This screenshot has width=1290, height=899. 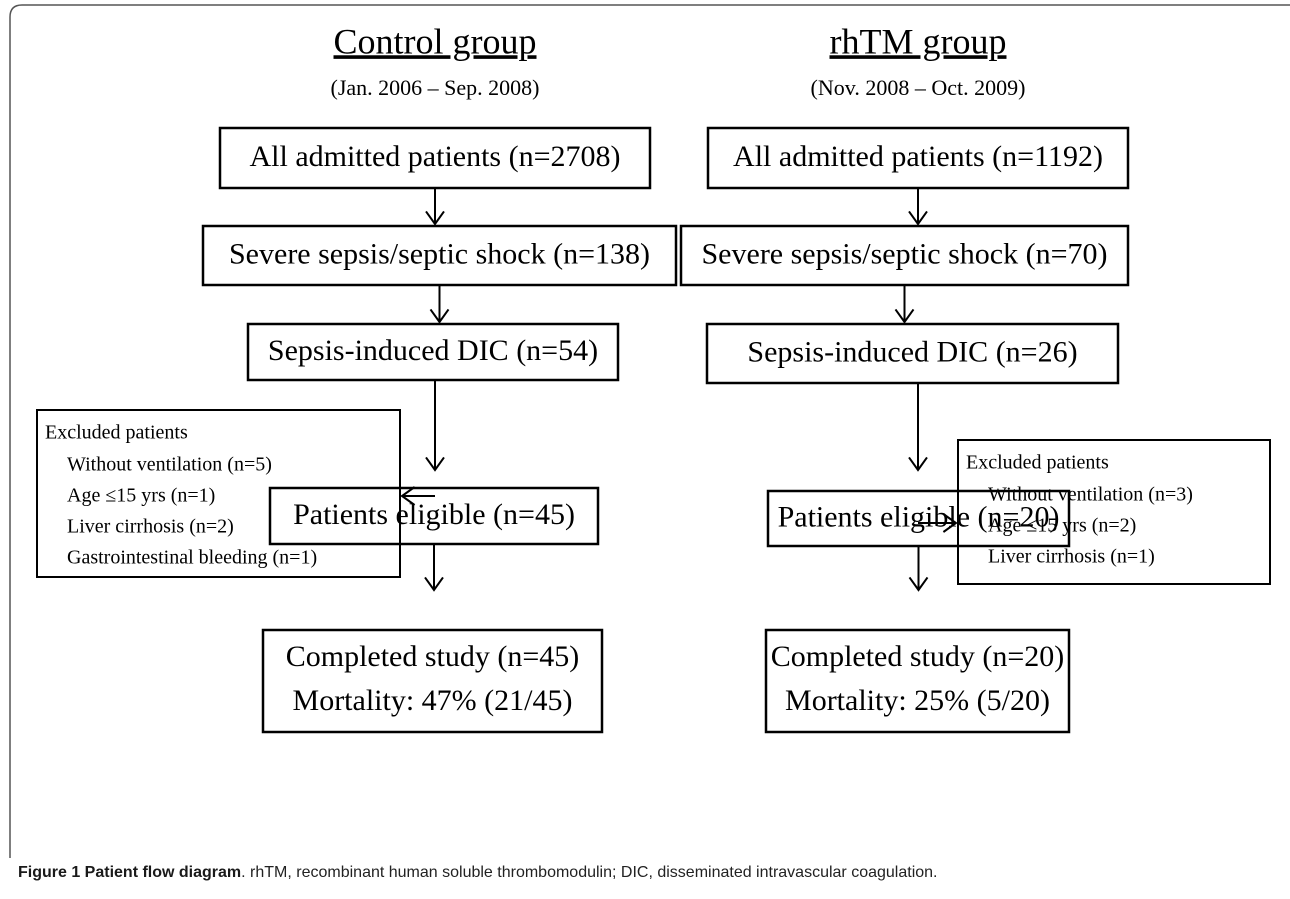 What do you see at coordinates (918, 41) in the screenshot?
I see `group-title: rhTM group` at bounding box center [918, 41].